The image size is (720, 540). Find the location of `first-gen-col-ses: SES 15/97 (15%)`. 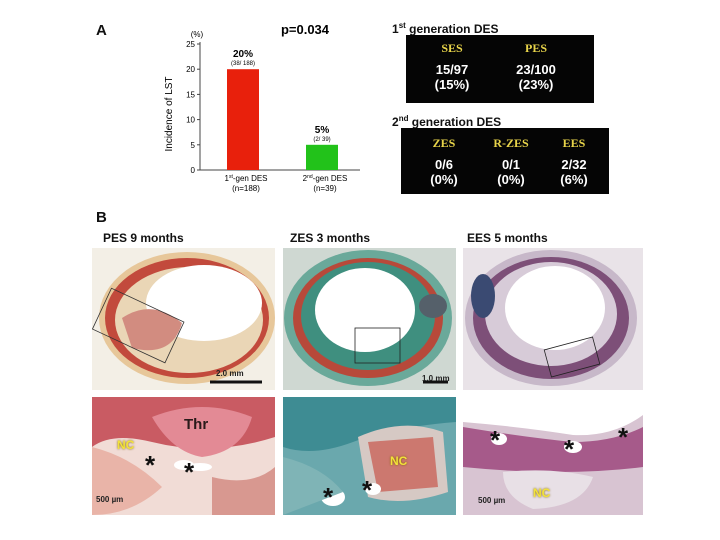

first-gen-col-ses: SES 15/97 (15%) is located at coordinates (452, 66).